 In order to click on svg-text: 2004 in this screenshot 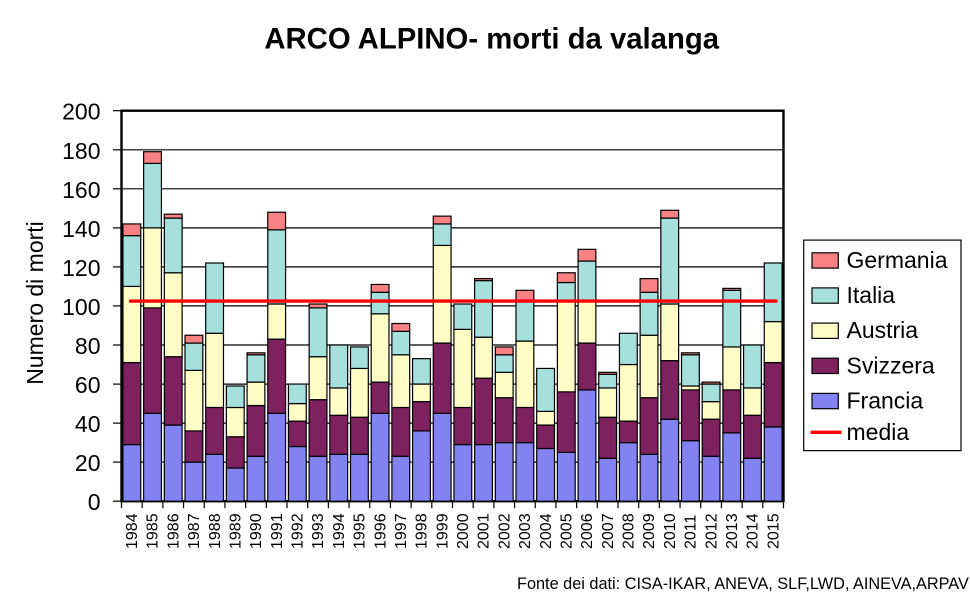, I will do `click(546, 531)`.